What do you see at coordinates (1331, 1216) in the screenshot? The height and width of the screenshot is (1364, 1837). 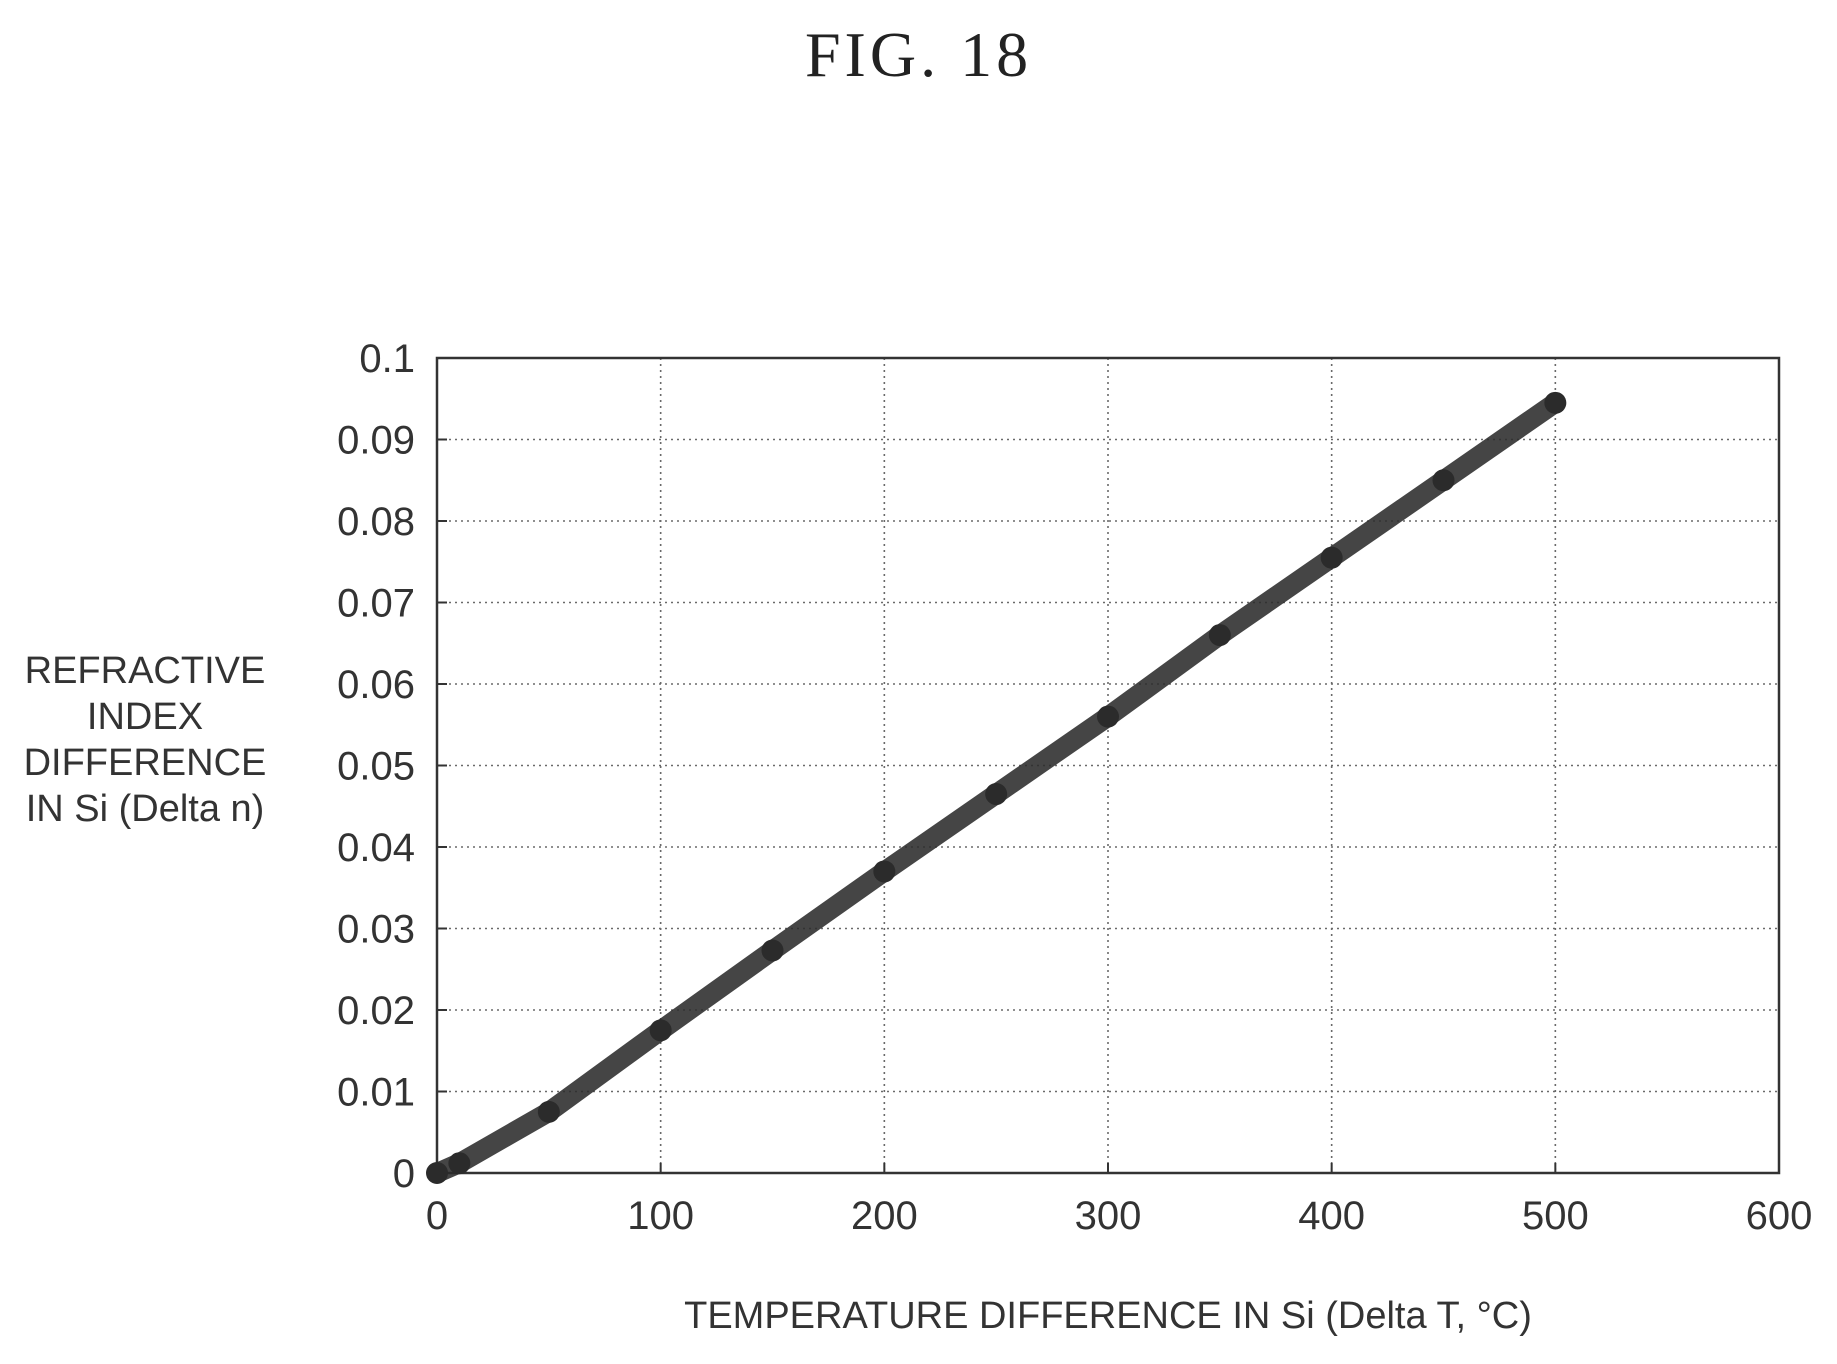 I see `x-tick-label: 400` at bounding box center [1331, 1216].